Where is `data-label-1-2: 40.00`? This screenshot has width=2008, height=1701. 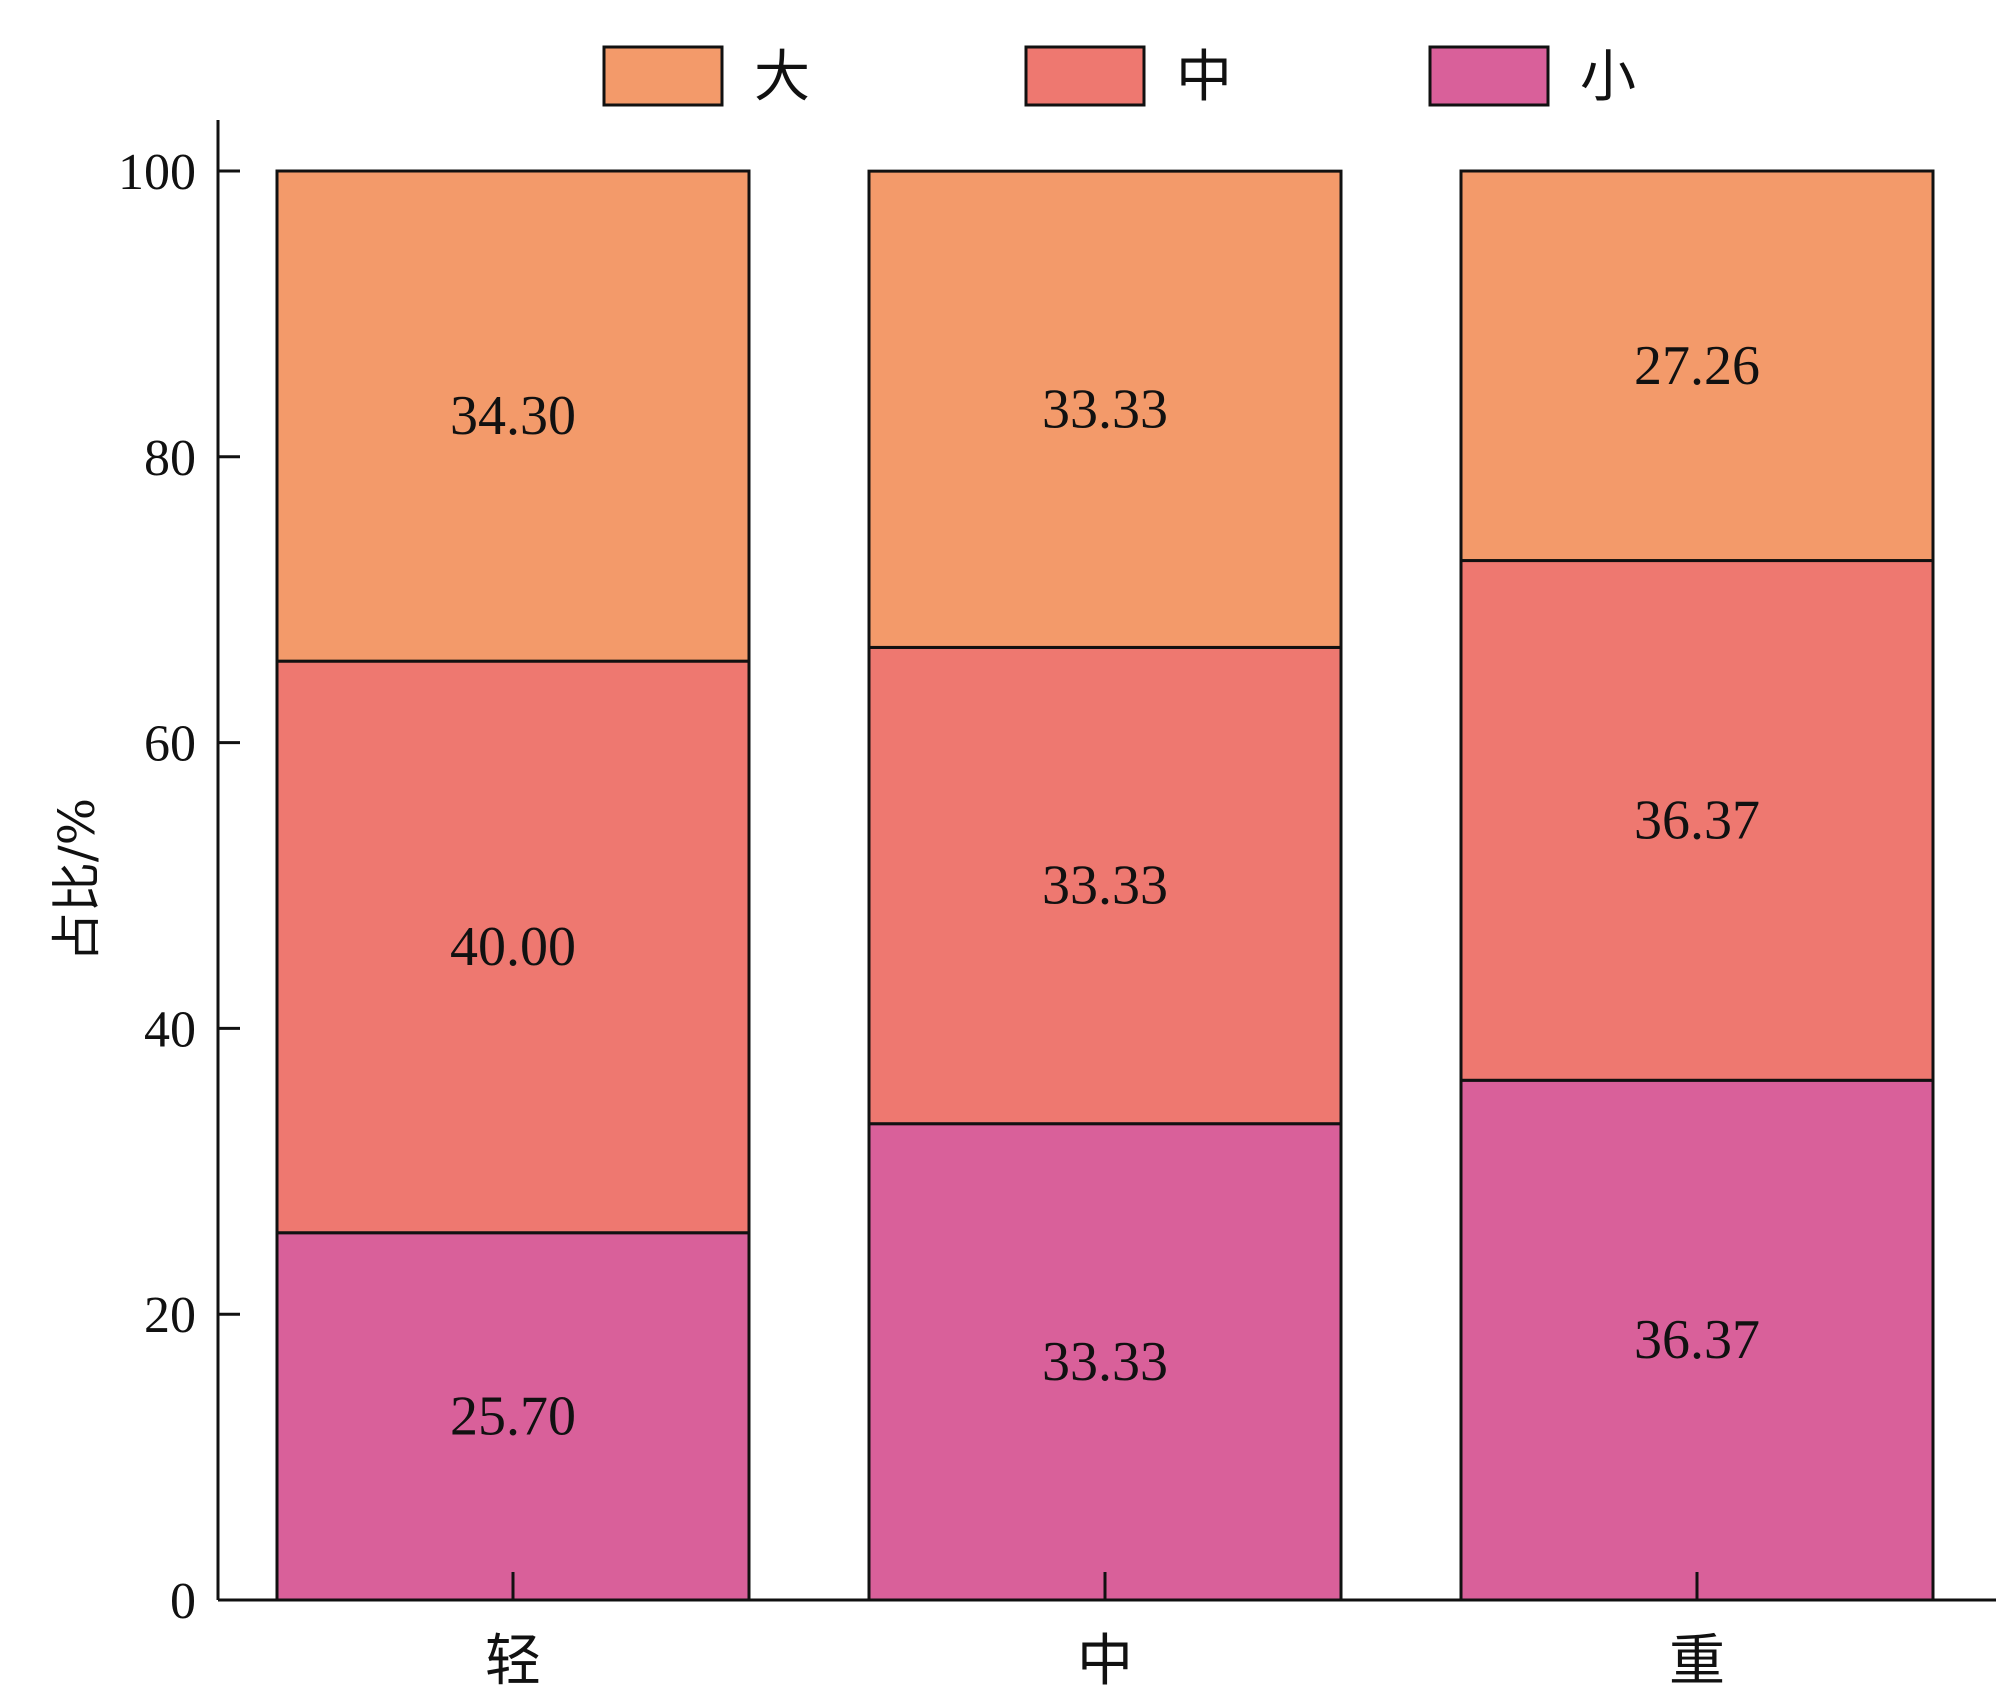 data-label-1-2: 40.00 is located at coordinates (513, 947).